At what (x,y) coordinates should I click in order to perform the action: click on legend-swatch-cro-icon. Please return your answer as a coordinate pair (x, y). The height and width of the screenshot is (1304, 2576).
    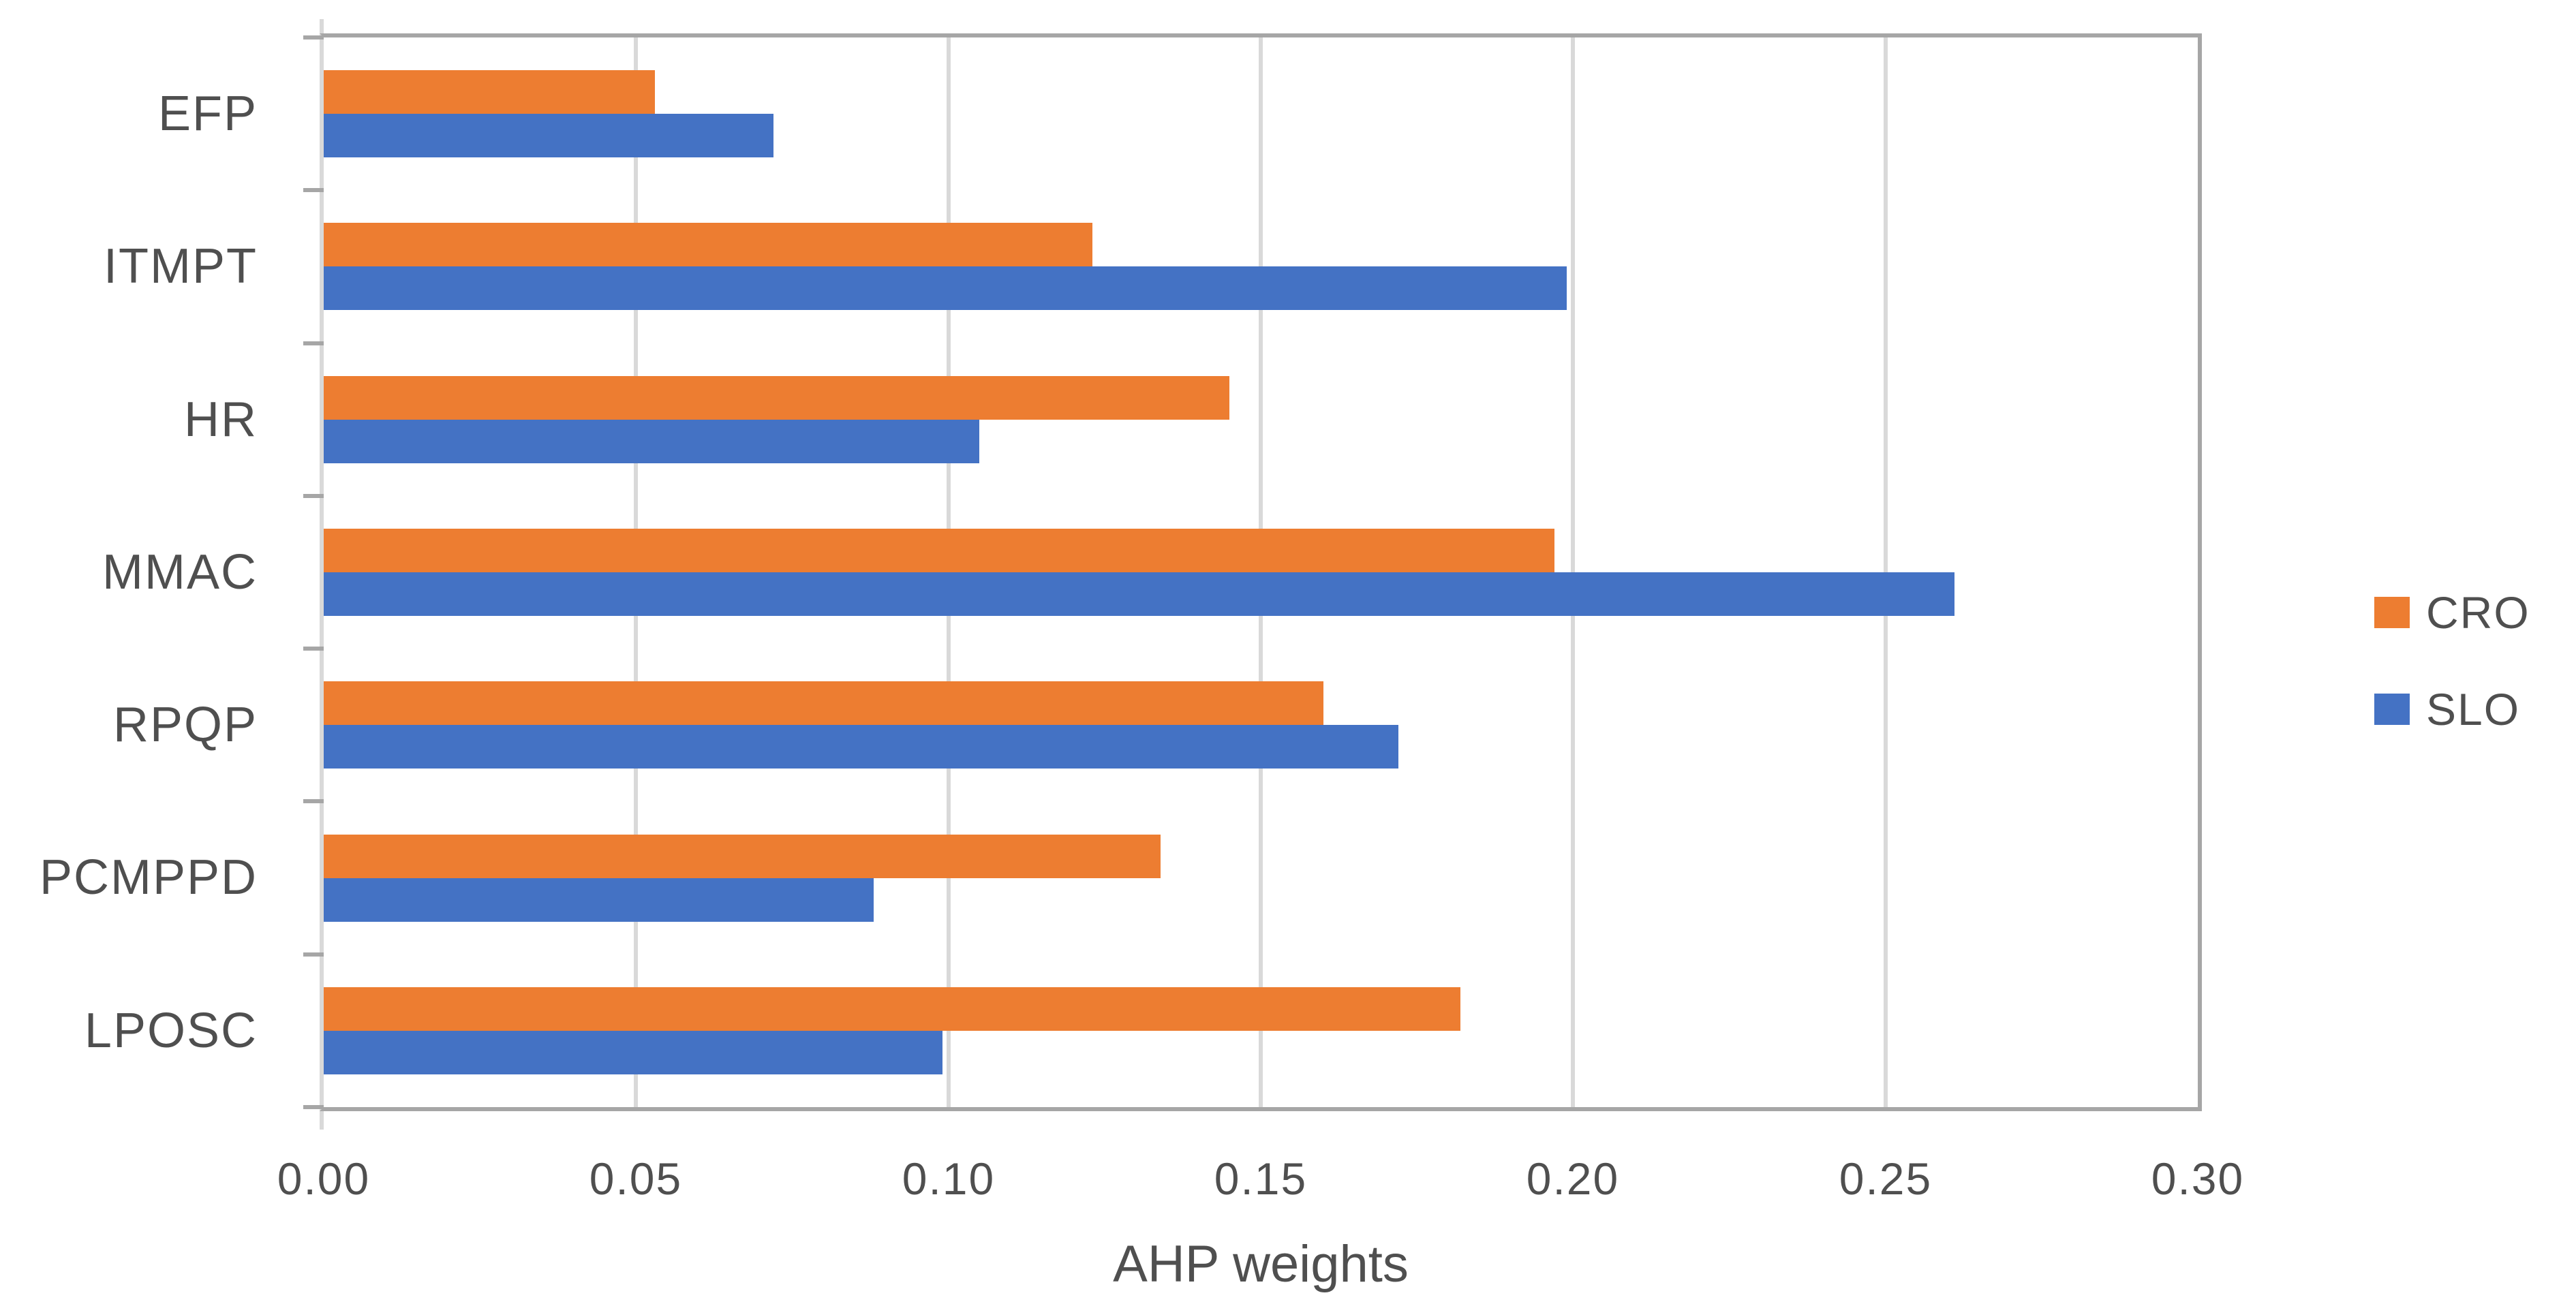
    Looking at the image, I should click on (2392, 612).